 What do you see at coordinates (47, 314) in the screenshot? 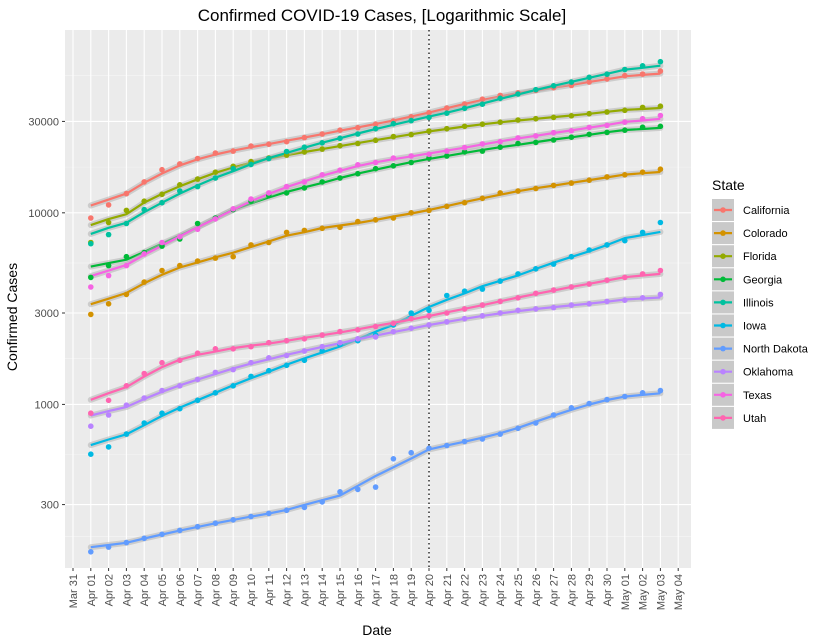
I see `y-tick-label: 3000` at bounding box center [47, 314].